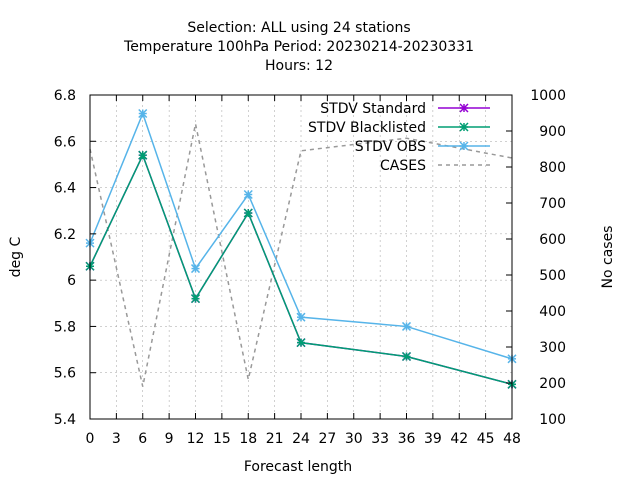 The height and width of the screenshot is (480, 640). What do you see at coordinates (459, 439) in the screenshot?
I see `x-tick-label: 42` at bounding box center [459, 439].